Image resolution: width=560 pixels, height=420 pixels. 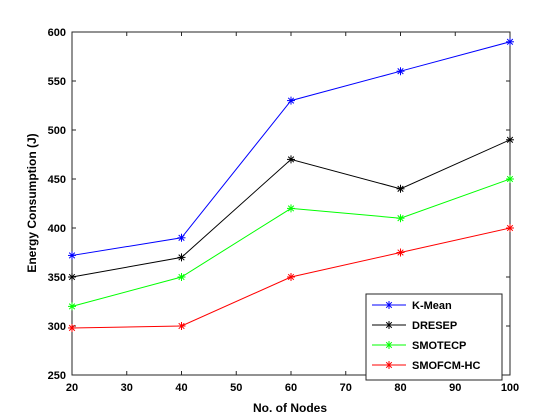 What do you see at coordinates (57, 180) in the screenshot?
I see `y-tick-label: 450` at bounding box center [57, 180].